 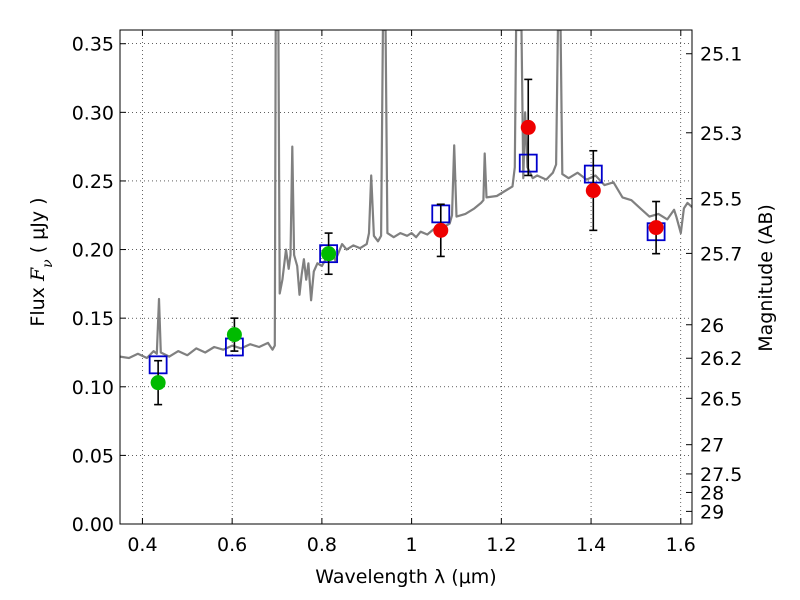 What do you see at coordinates (501, 545) in the screenshot?
I see `x-tick-label: 1.2` at bounding box center [501, 545].